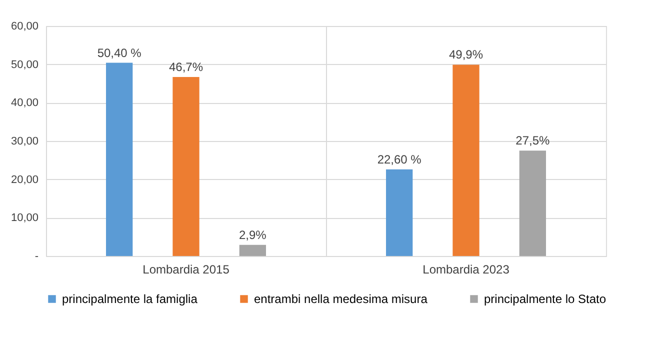  I want to click on data-label: 27,5%, so click(533, 141).